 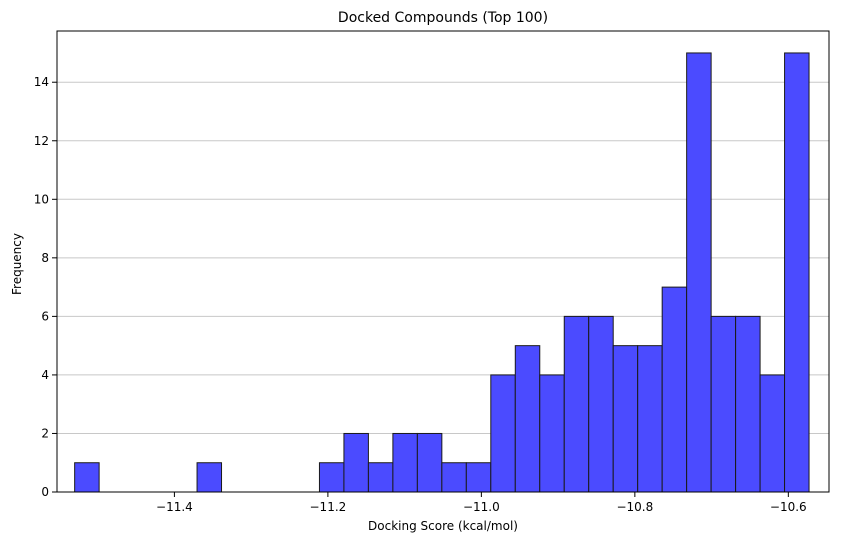 I want to click on x-axis-ticks: −11.4 −11.2 −11.0 −10.8 −10.6, so click(x=481, y=503).